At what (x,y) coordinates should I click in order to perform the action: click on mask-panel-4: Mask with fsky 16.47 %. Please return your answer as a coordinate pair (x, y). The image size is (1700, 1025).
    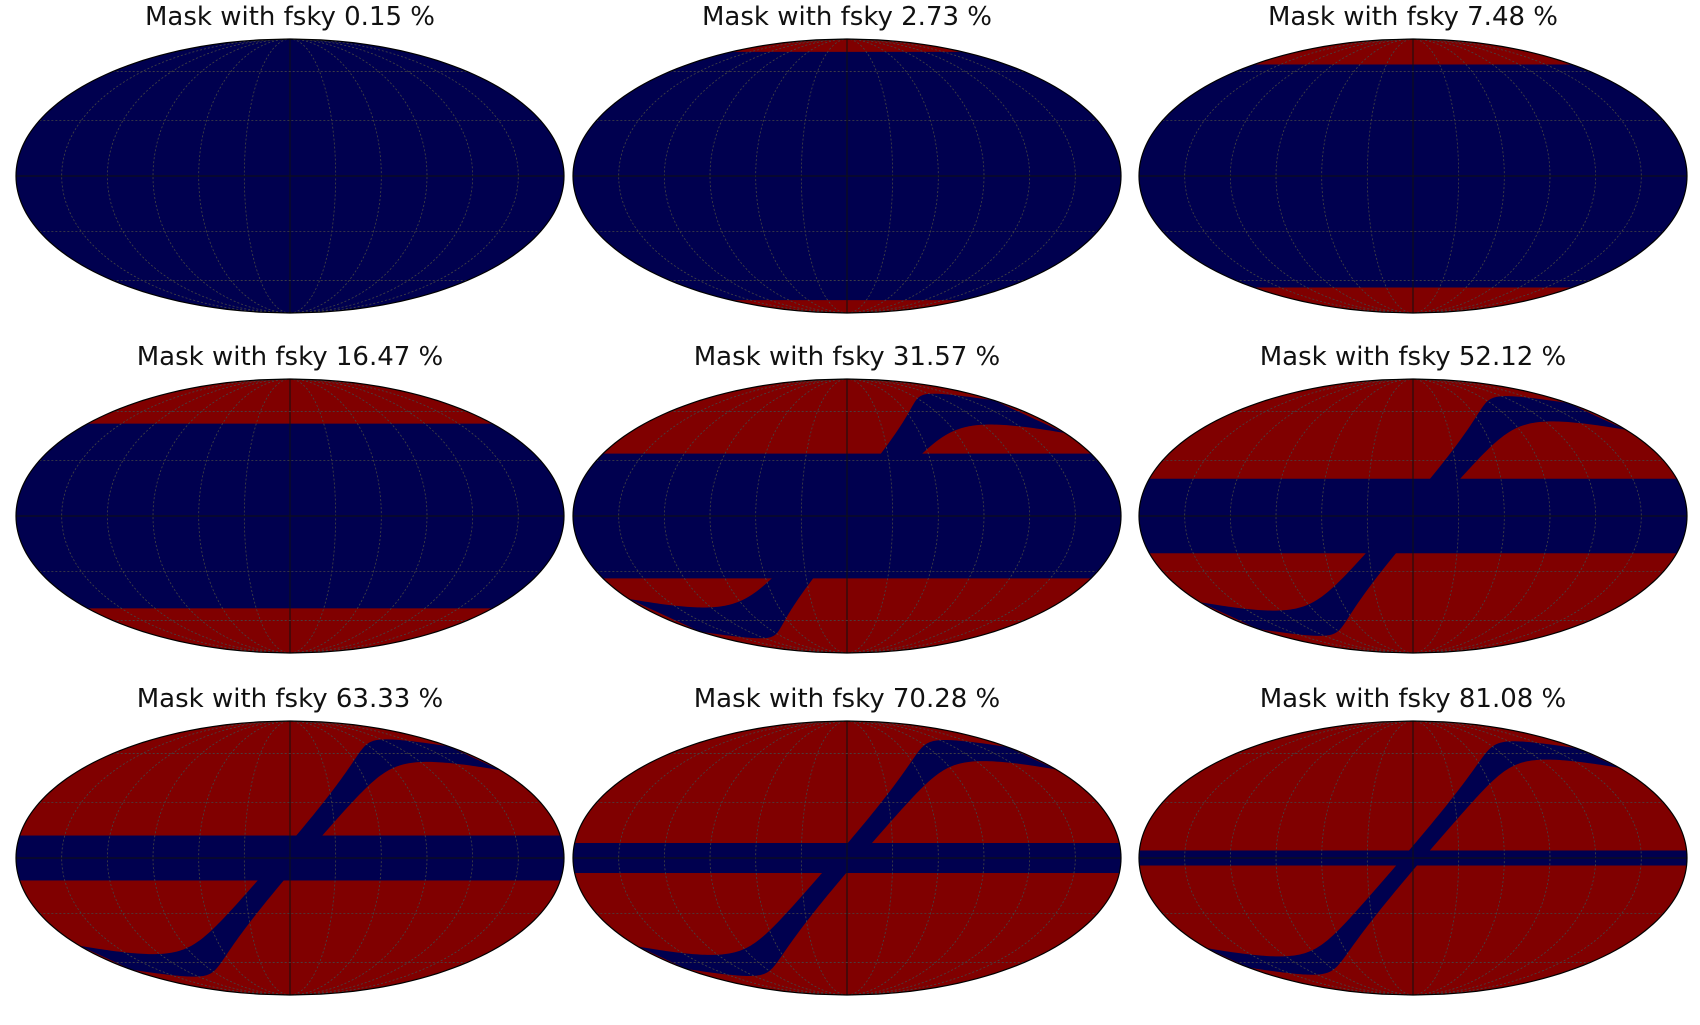
    Looking at the image, I should click on (290, 505).